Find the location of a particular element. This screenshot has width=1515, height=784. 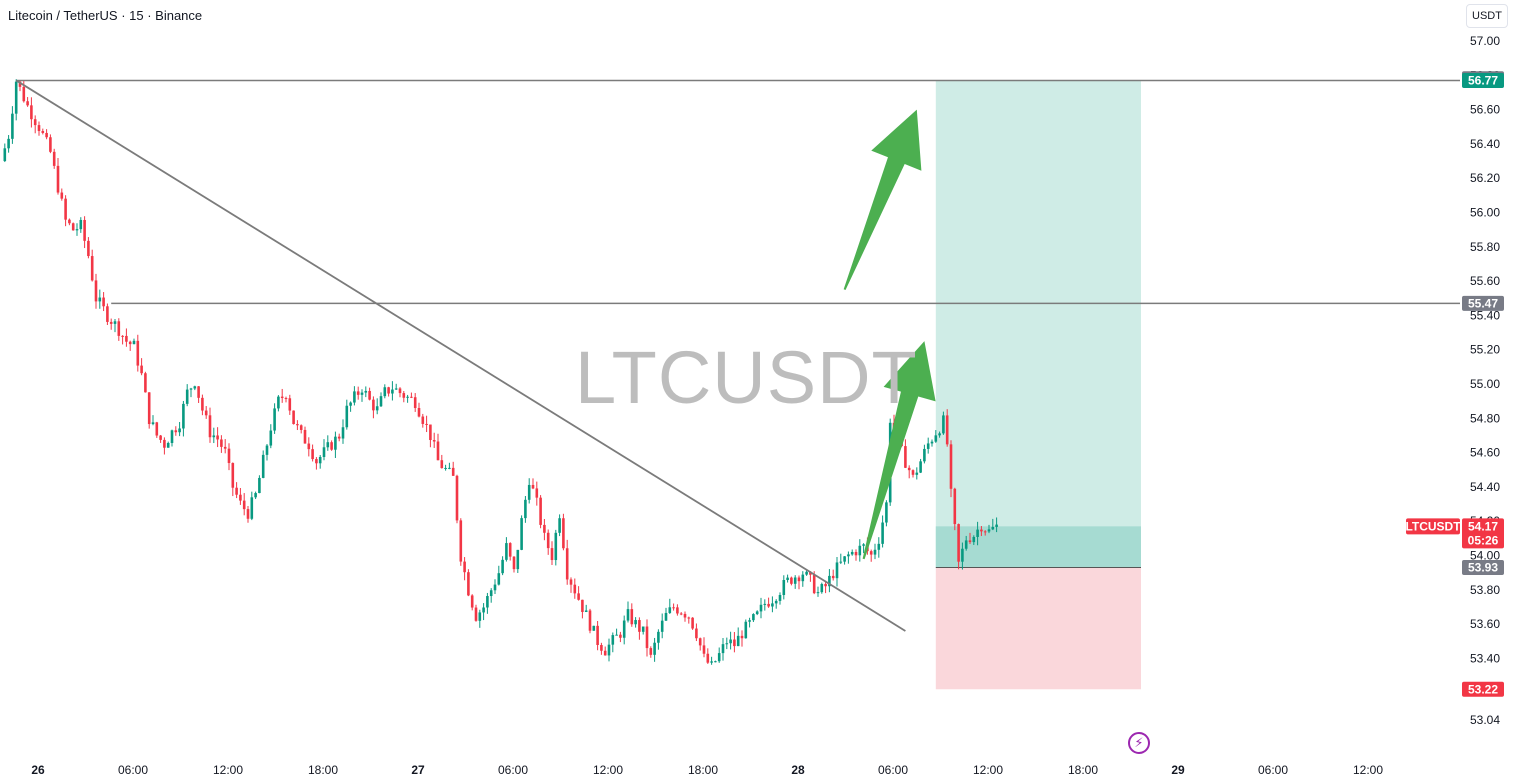

currency-button: USDT is located at coordinates (1487, 16).